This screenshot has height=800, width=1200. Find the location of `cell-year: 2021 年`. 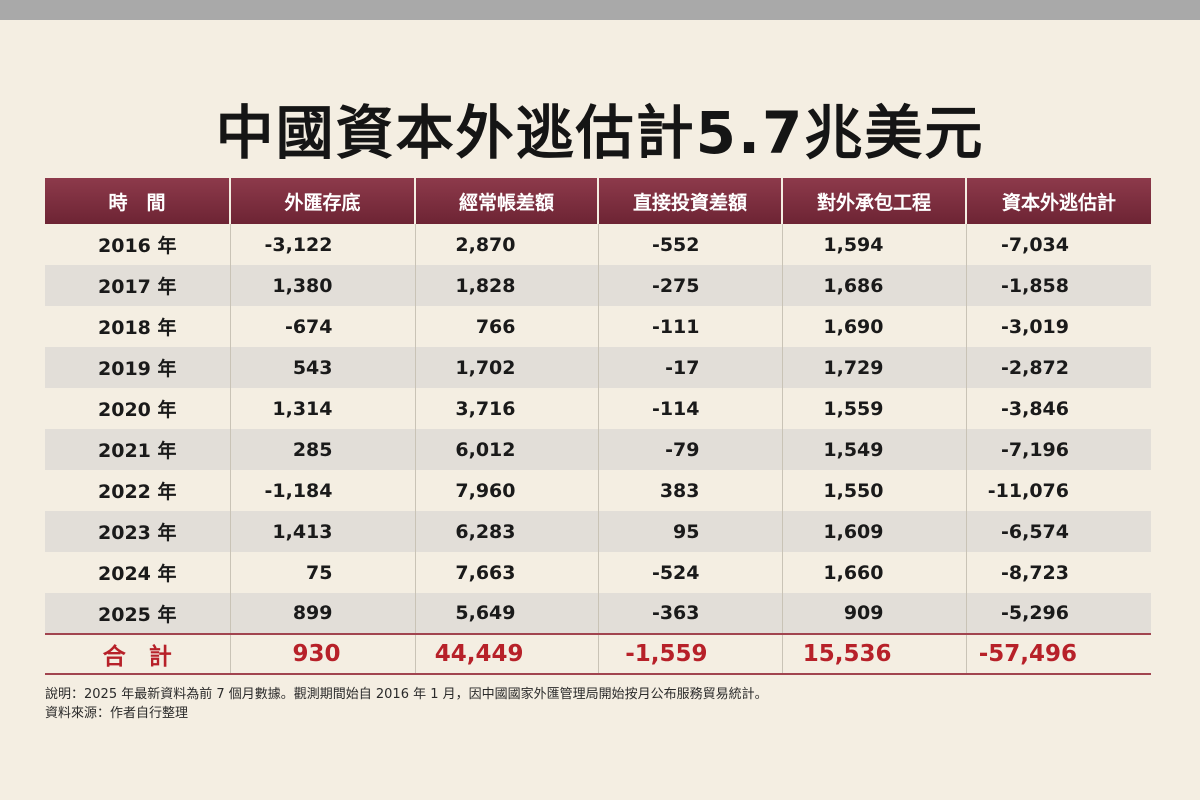

cell-year: 2021 年 is located at coordinates (137, 449).